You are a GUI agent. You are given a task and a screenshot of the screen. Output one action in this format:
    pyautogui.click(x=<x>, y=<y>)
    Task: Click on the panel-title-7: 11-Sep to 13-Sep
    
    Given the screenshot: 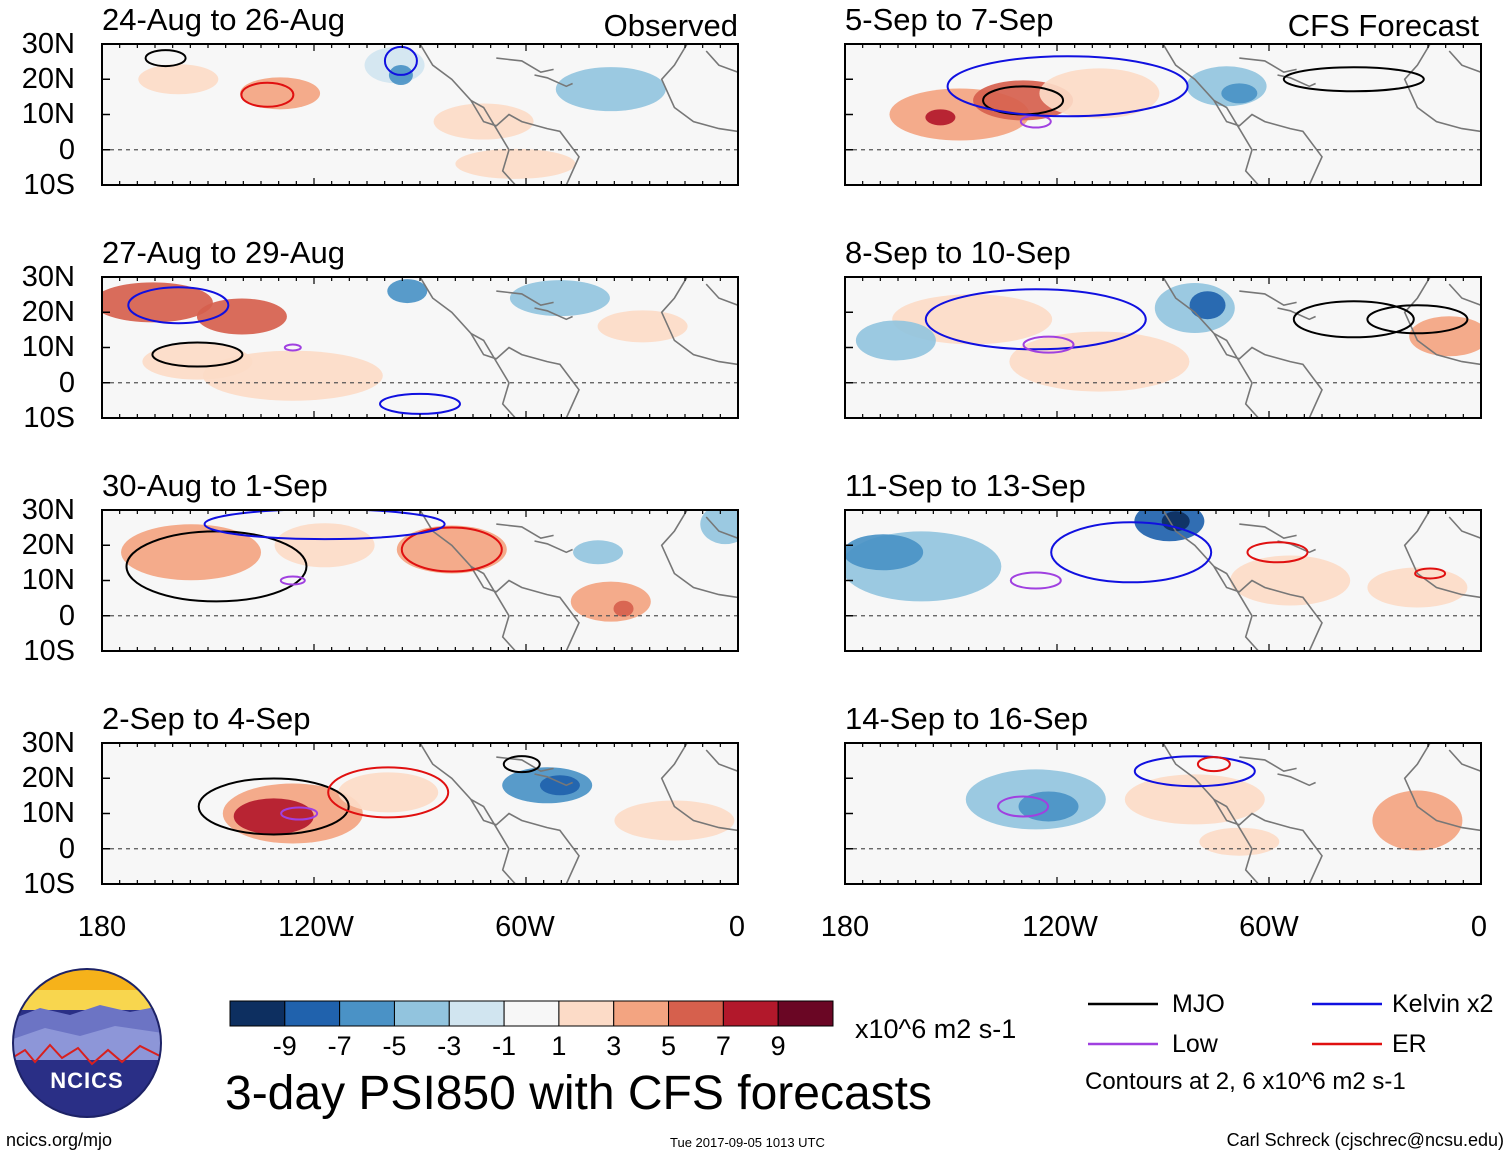 What is the action you would take?
    pyautogui.click(x=965, y=485)
    